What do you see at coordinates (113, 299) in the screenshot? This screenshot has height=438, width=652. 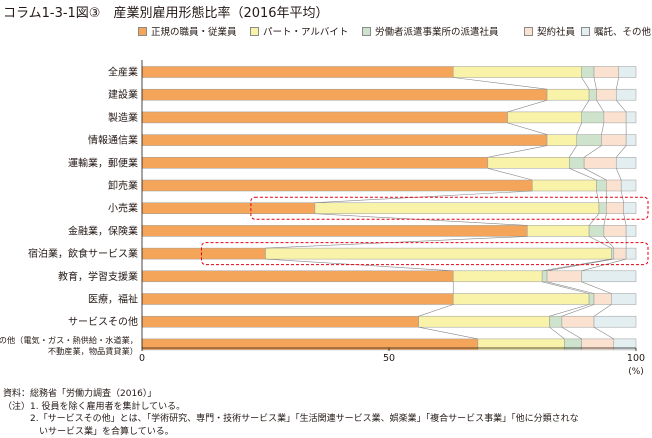 I see `category-label-10: 医療，福祉` at bounding box center [113, 299].